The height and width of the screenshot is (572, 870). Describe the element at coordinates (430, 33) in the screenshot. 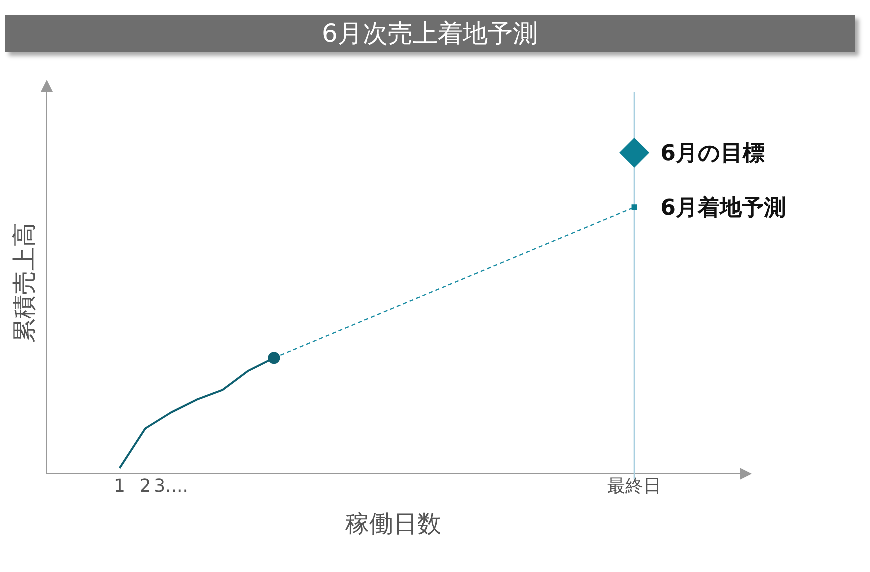

I see `chart-title: 6月次売上着地予測` at that location.